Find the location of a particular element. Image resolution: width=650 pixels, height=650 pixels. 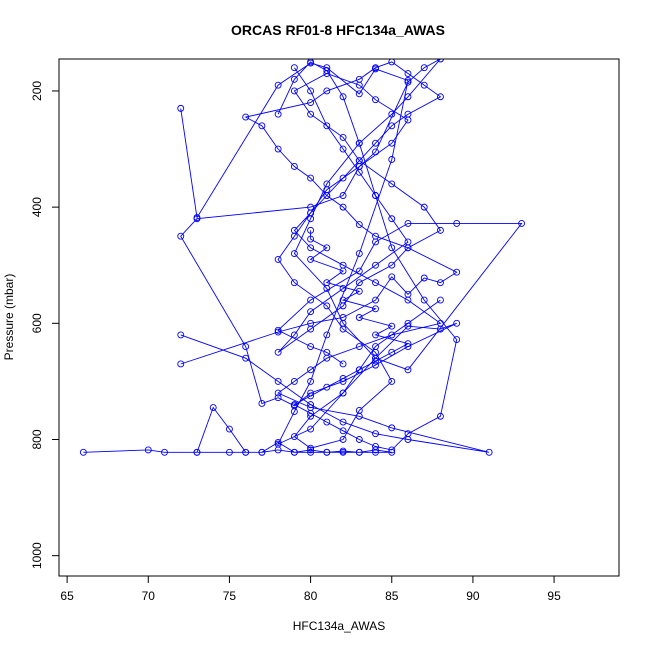

y-tick-label: 200 is located at coordinates (37, 91).